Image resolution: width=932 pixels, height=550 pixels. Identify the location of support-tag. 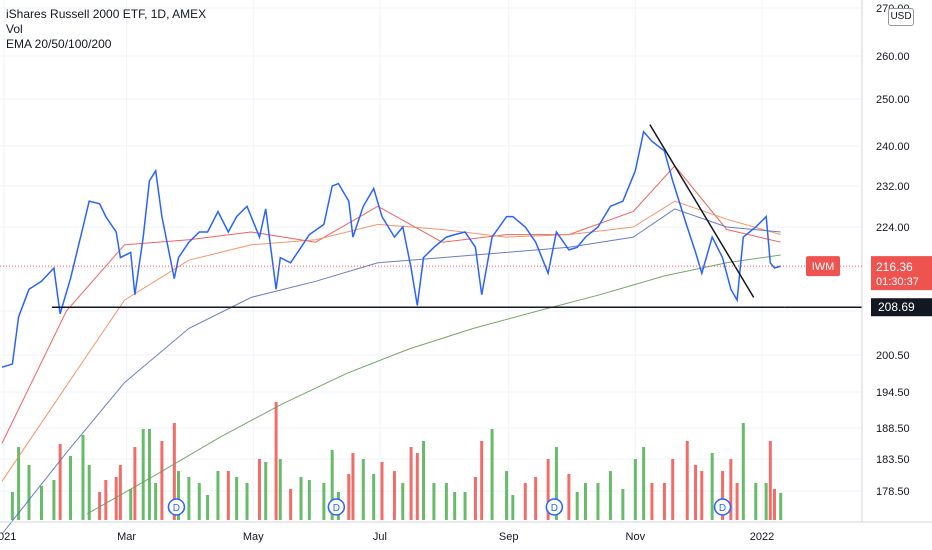
(901, 307).